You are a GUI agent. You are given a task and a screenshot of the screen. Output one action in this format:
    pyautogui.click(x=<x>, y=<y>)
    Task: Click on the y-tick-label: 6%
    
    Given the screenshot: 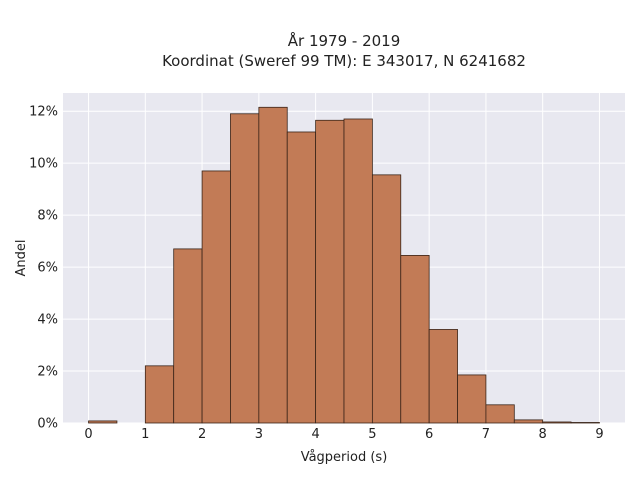 What is the action you would take?
    pyautogui.click(x=47, y=268)
    